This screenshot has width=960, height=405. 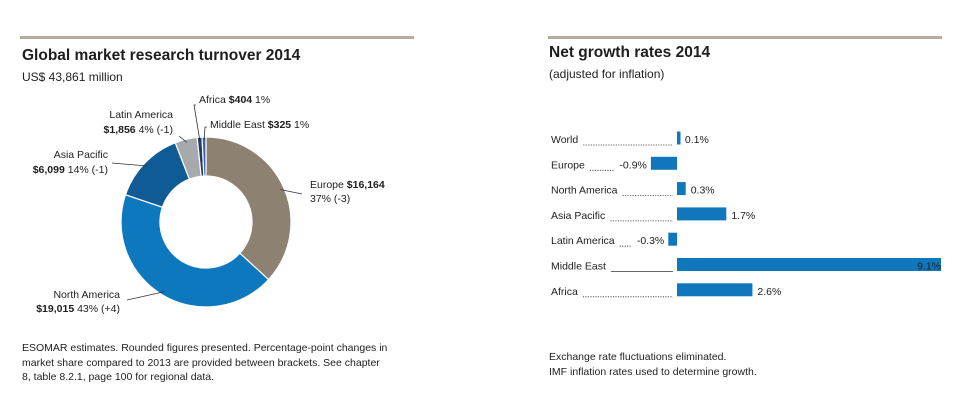 I want to click on label-asia-pacific-share-part: $6,099, so click(x=49, y=170).